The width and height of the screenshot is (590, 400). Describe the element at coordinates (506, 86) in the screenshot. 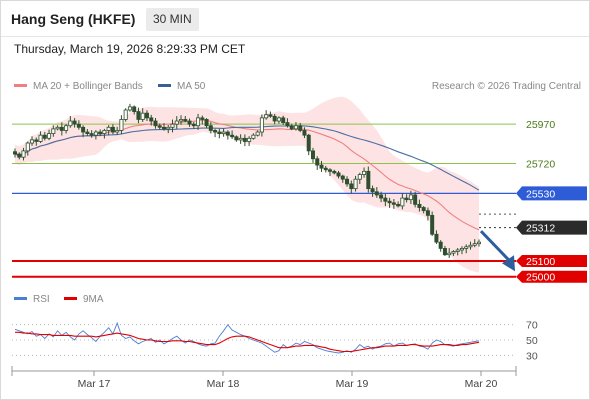

I see `copyright-text: Research © 2026 Trading Central` at that location.